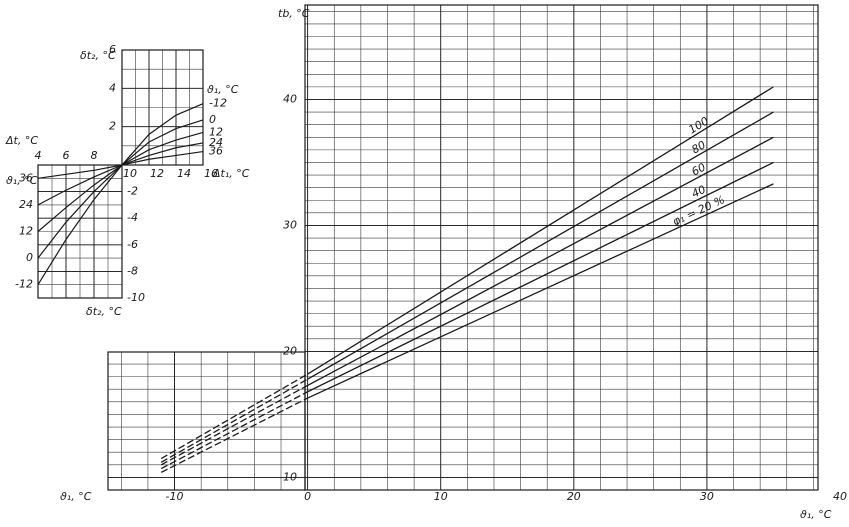 This screenshot has width=849, height=527. Describe the element at coordinates (294, 13) in the screenshot. I see `main-y-axis-label: tb, °C` at that location.